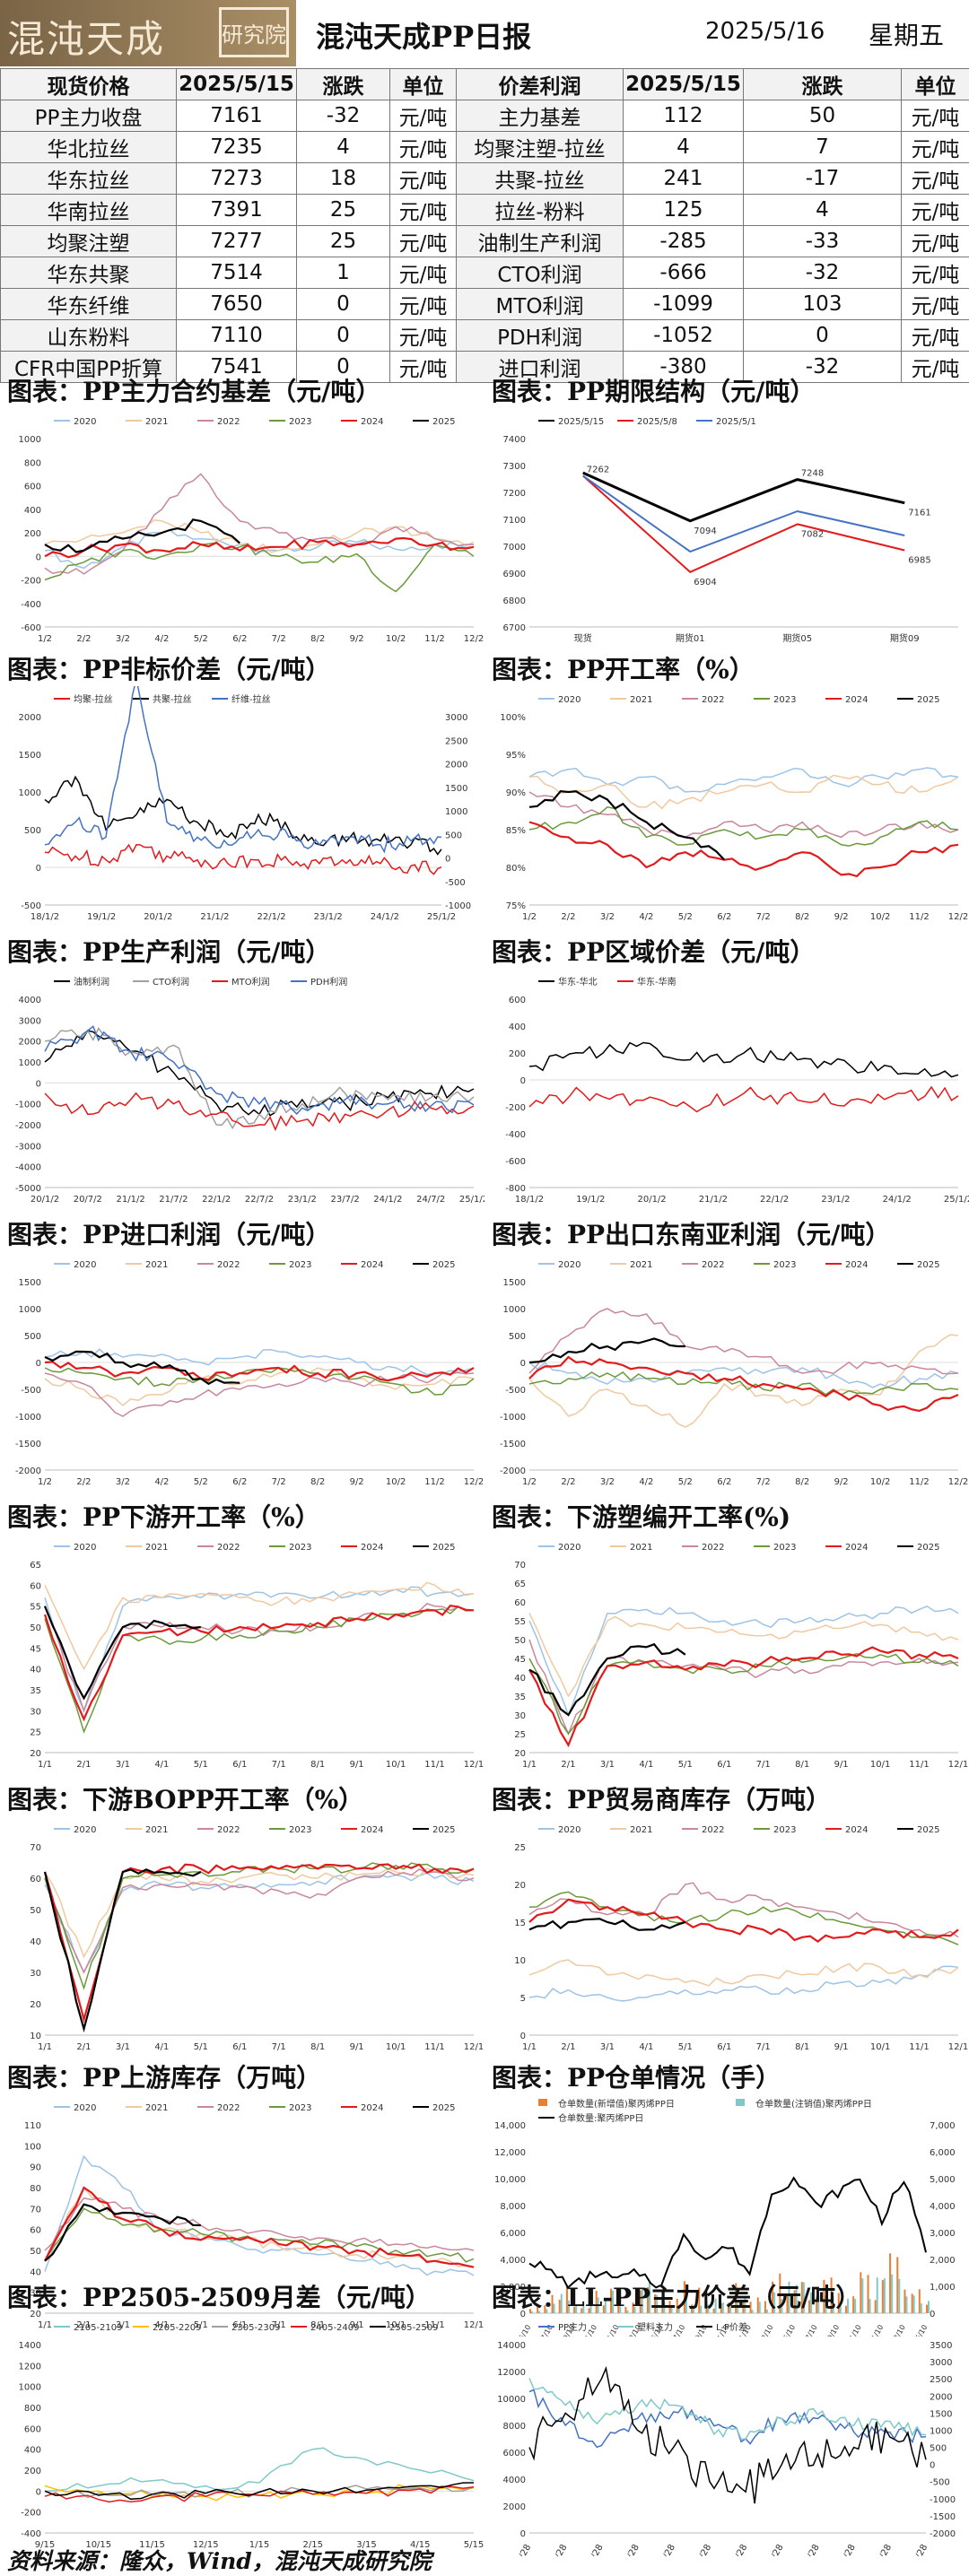  What do you see at coordinates (89, 179) in the screenshot?
I see `row-label: 华东拉丝` at bounding box center [89, 179].